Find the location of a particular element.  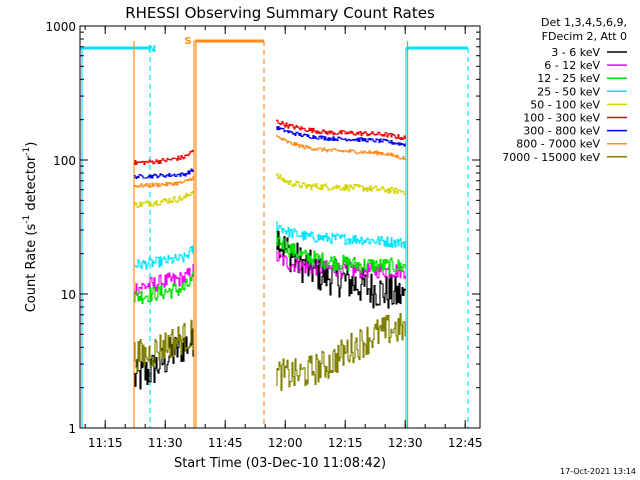

legend-label-4: 50 - 100 keV is located at coordinates (565, 104).